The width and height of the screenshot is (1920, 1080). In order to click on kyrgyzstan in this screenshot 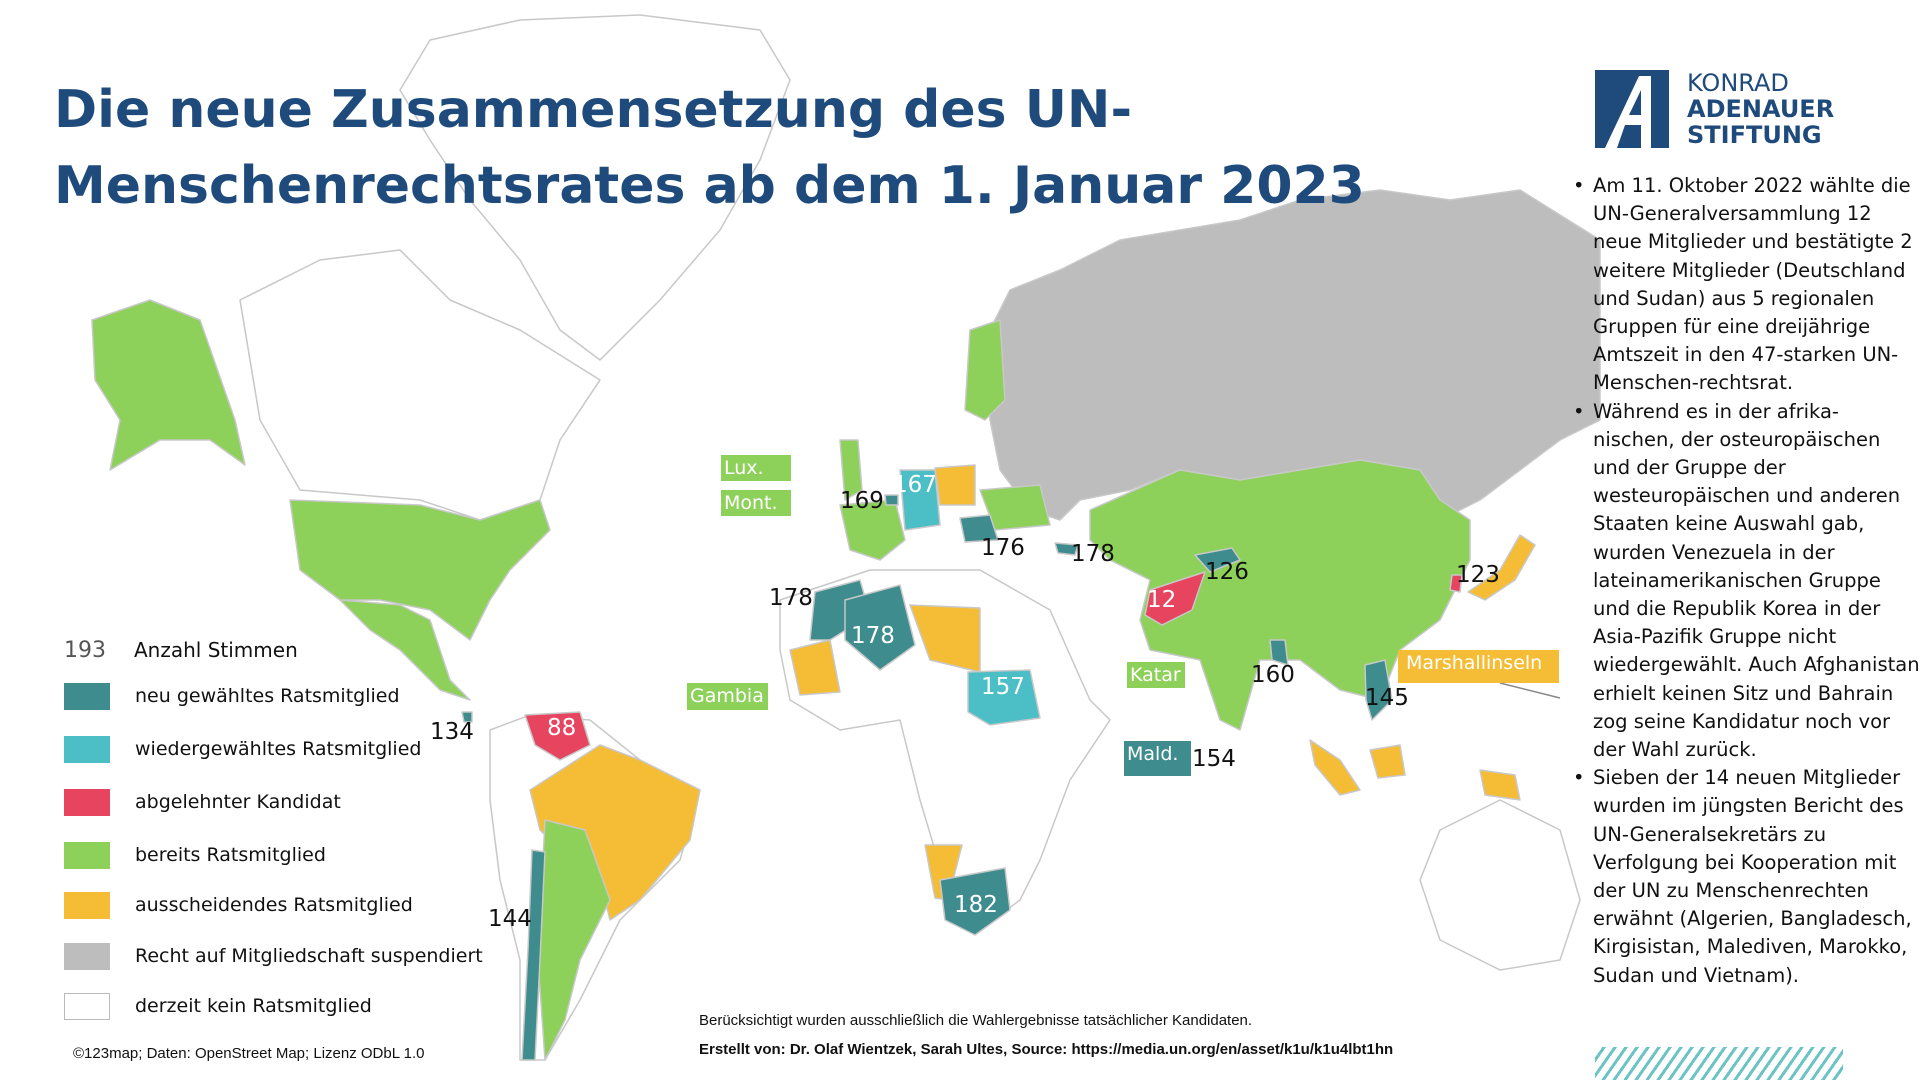, I will do `click(1217, 560)`.